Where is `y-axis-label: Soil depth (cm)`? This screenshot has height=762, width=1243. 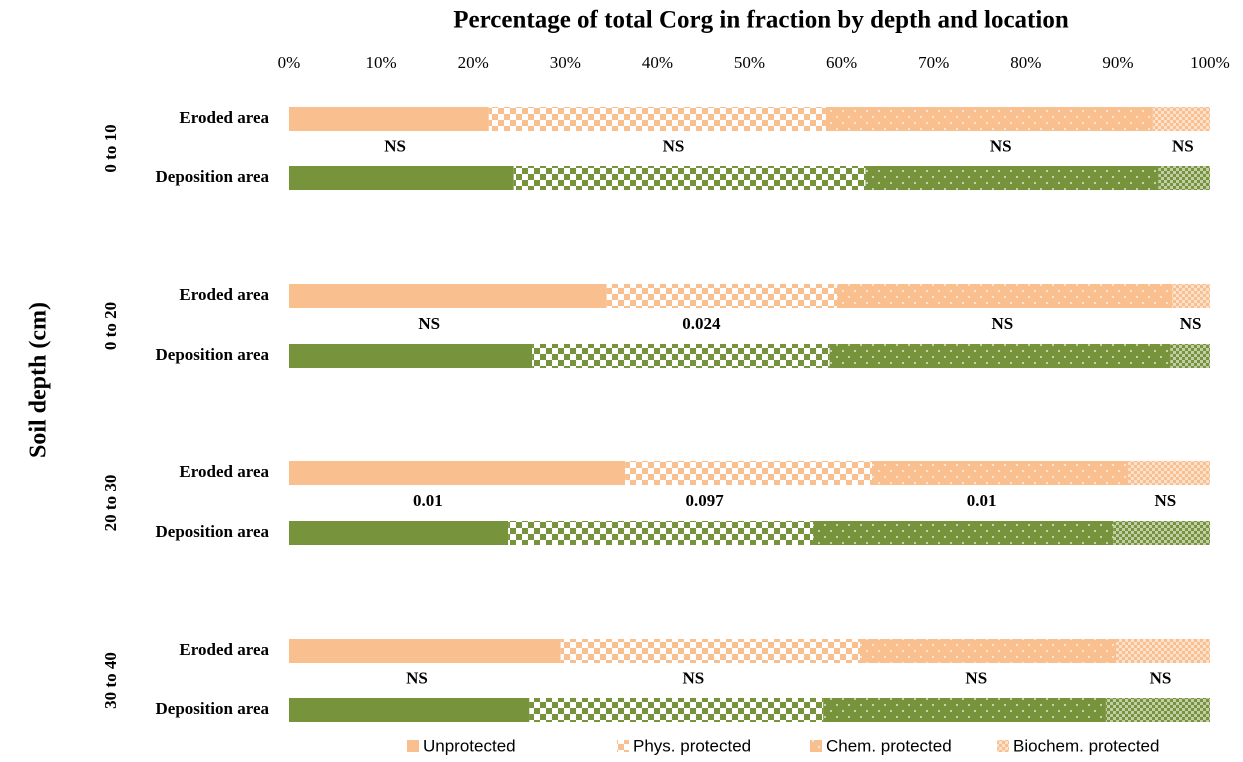 y-axis-label: Soil depth (cm) is located at coordinates (39, 380).